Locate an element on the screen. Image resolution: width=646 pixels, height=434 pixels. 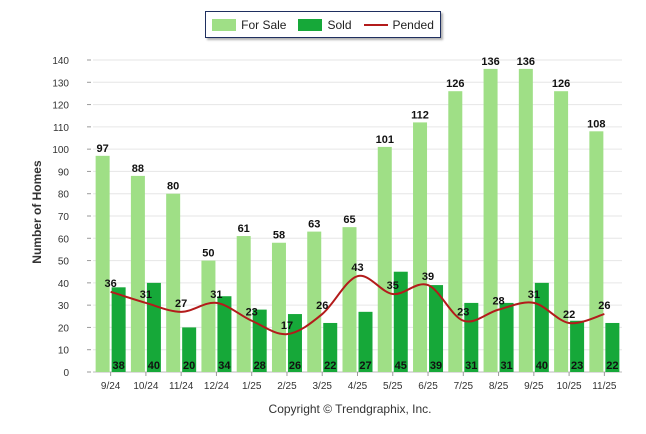
legend-item-for-sale: For Sale is located at coordinates (249, 25).